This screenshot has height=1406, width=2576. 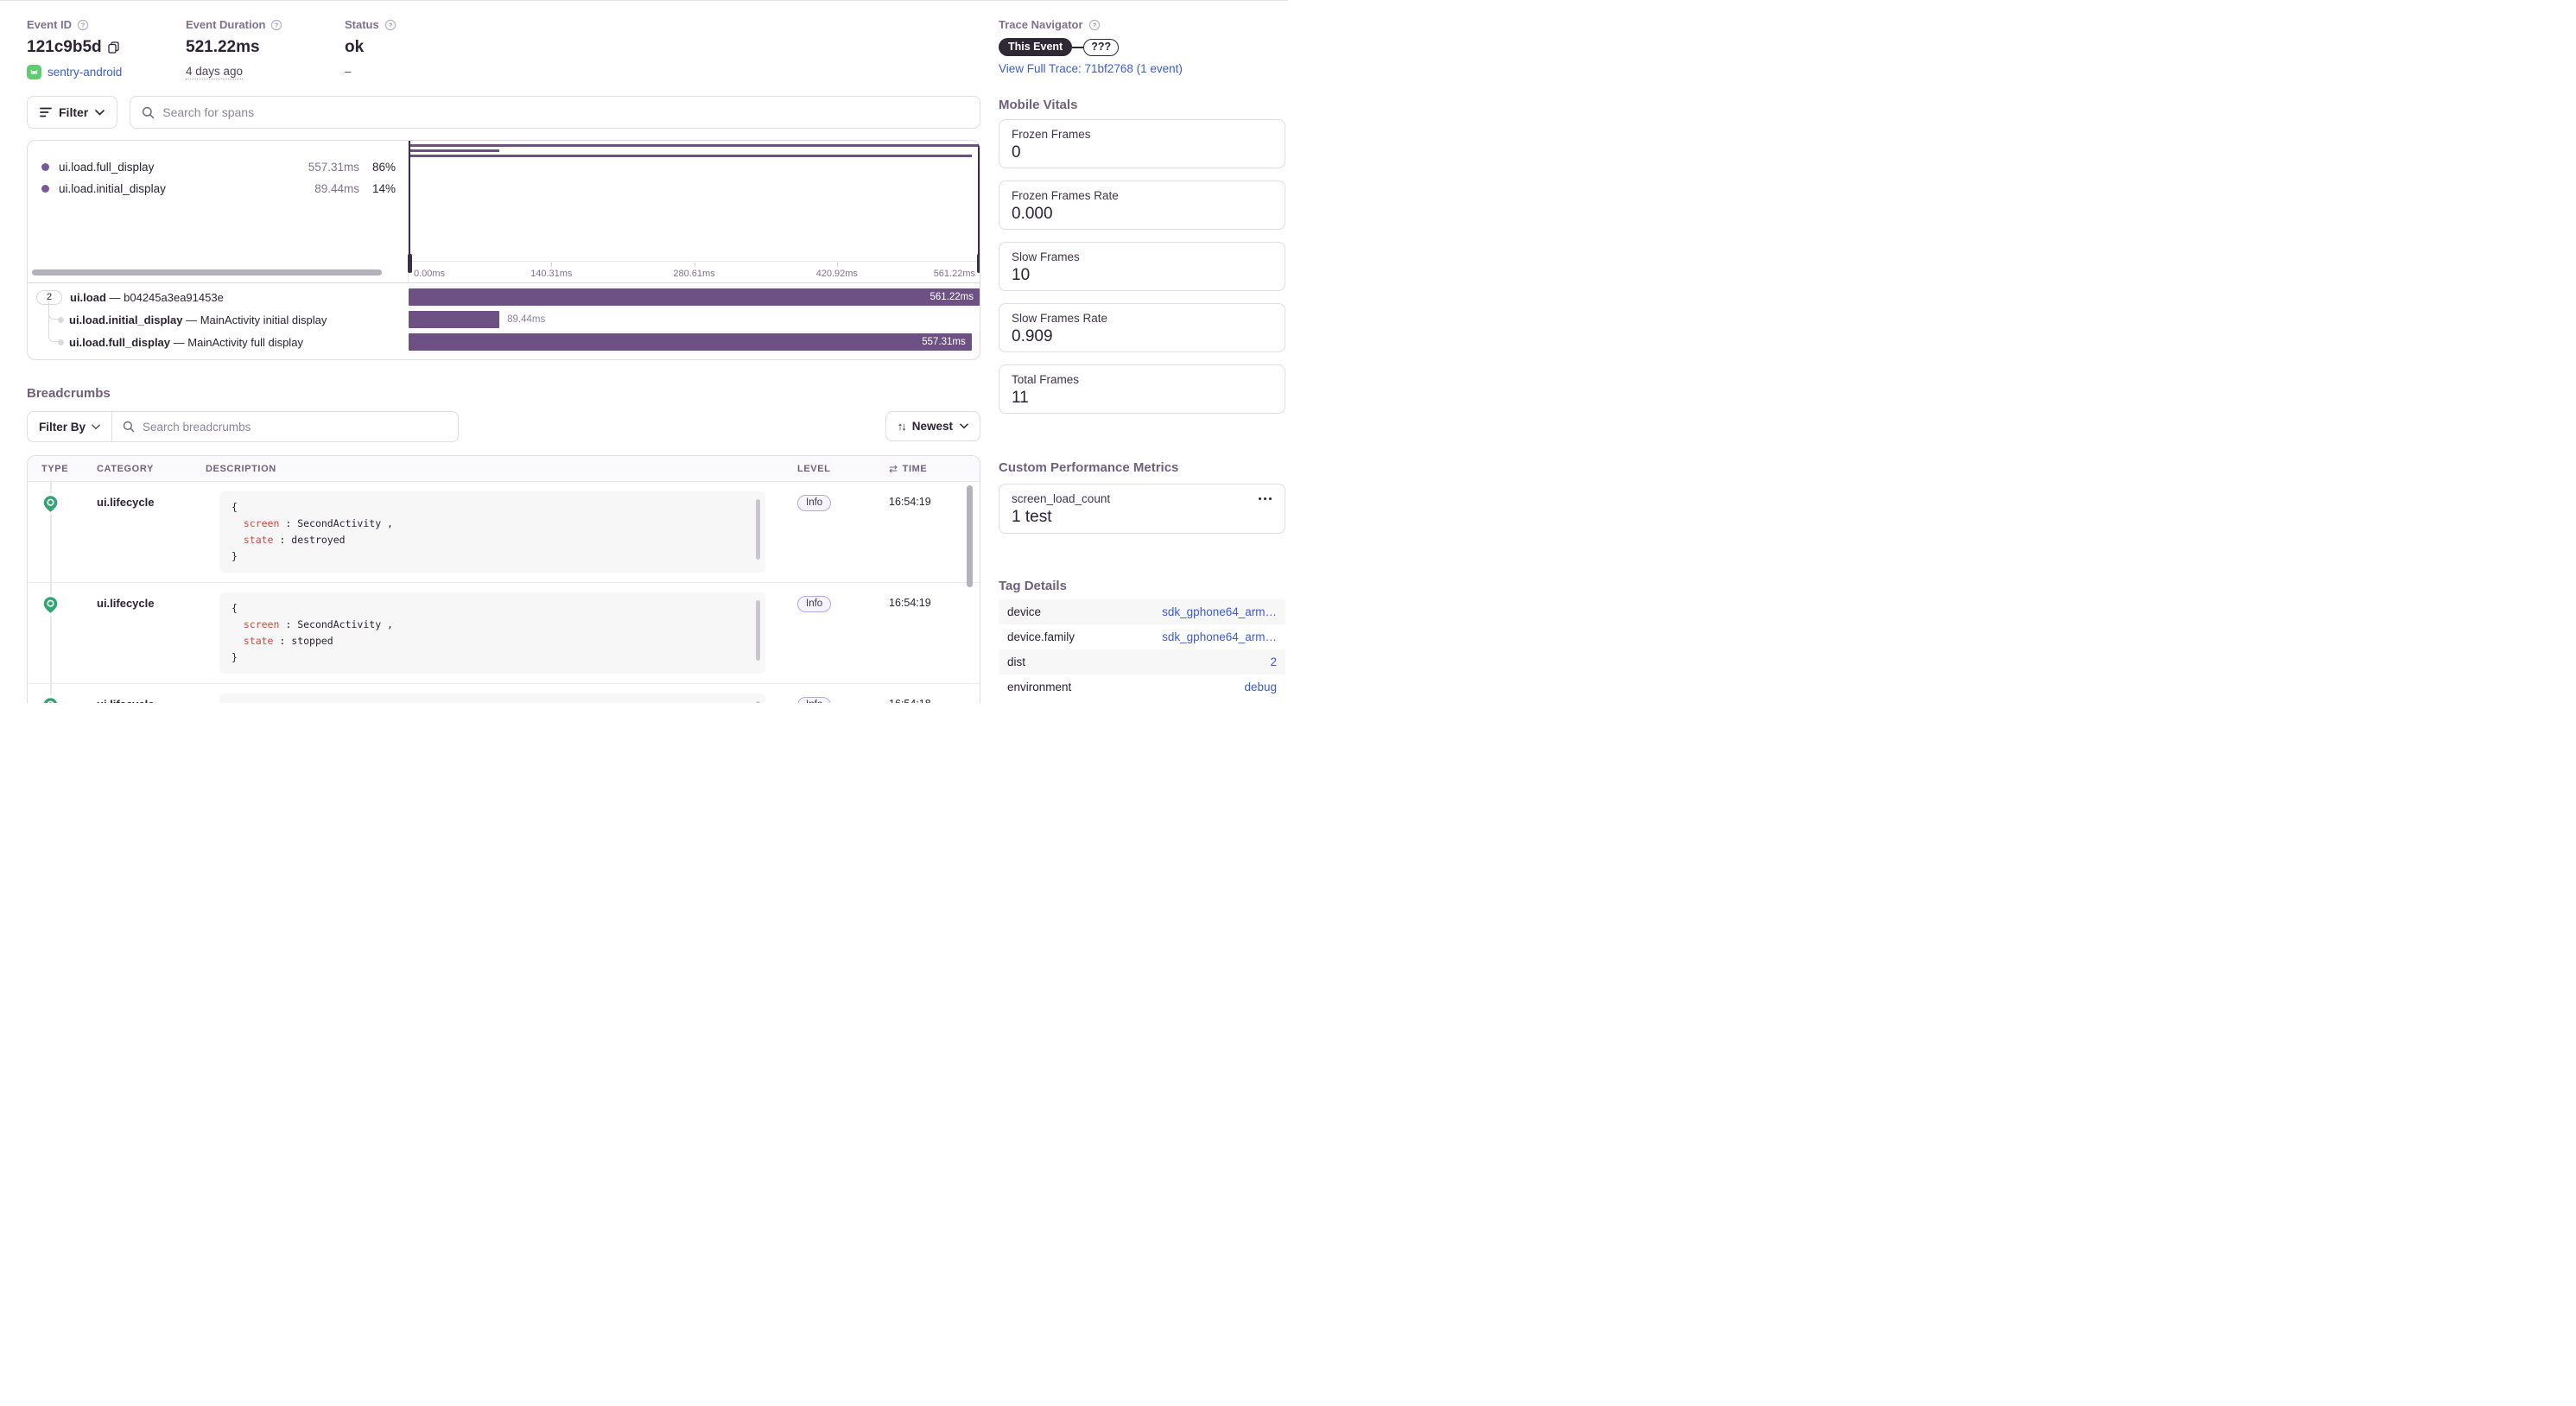 What do you see at coordinates (112, 188) in the screenshot?
I see `legend-op-name: ui.load.initial_display` at bounding box center [112, 188].